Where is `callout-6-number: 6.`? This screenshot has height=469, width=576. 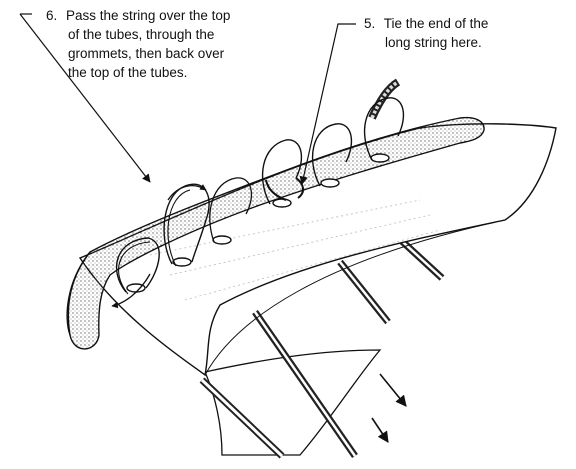
callout-6-number: 6. is located at coordinates (51, 15).